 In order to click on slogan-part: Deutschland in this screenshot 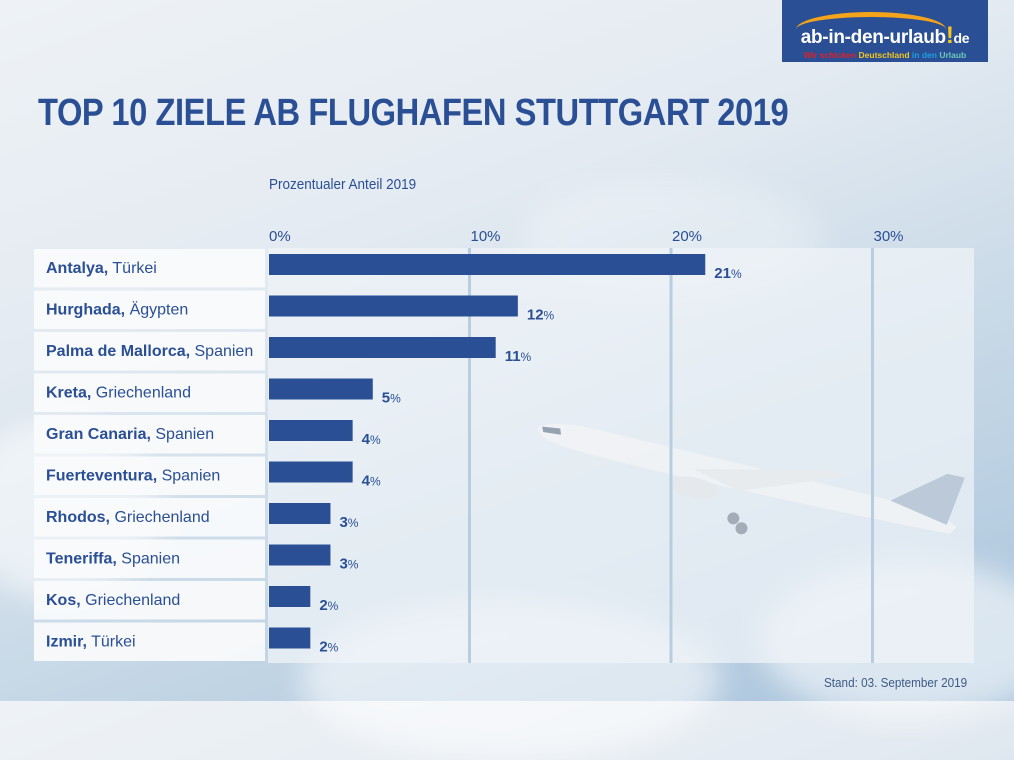, I will do `click(884, 55)`.